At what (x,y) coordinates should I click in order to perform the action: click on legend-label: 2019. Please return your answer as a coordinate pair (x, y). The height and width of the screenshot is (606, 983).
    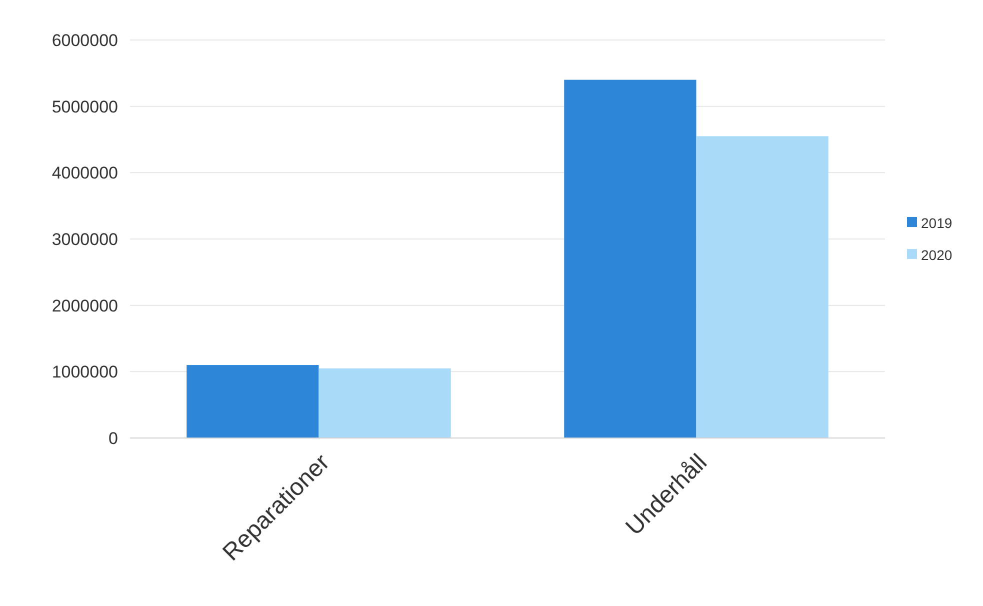
    Looking at the image, I should click on (936, 222).